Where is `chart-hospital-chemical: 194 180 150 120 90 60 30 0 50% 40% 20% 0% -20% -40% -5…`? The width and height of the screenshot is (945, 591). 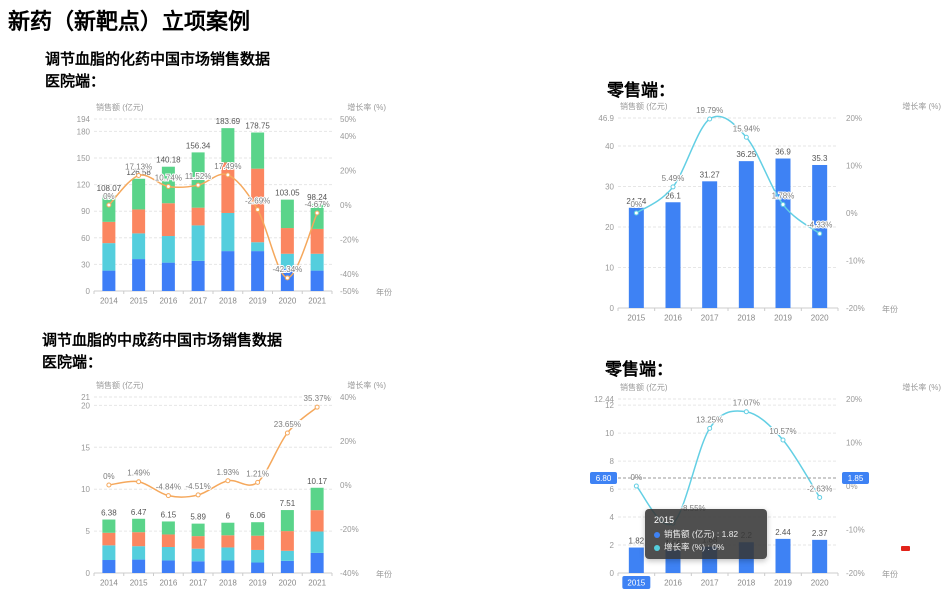 chart-hospital-chemical: 194 180 150 120 90 60 30 0 50% 40% 20% 0% -20% -40% -5… is located at coordinates (226, 207).